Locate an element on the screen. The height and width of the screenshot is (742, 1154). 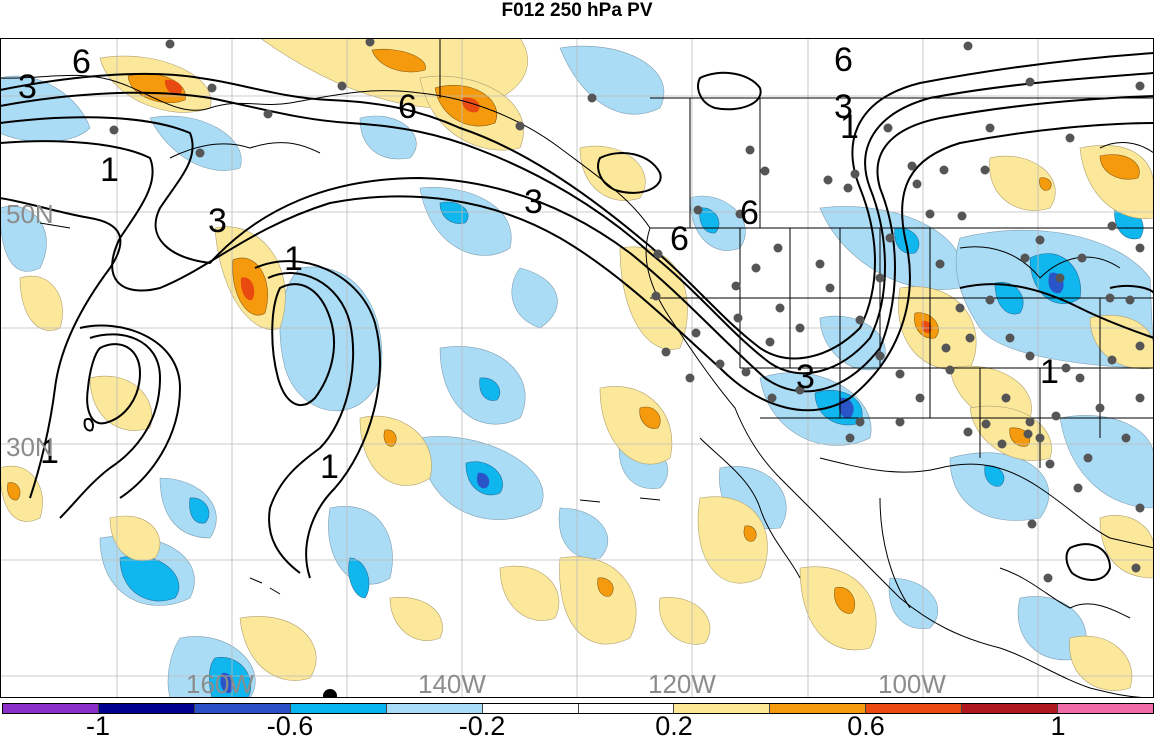
lat-label-50n: 50N is located at coordinates (30, 214).